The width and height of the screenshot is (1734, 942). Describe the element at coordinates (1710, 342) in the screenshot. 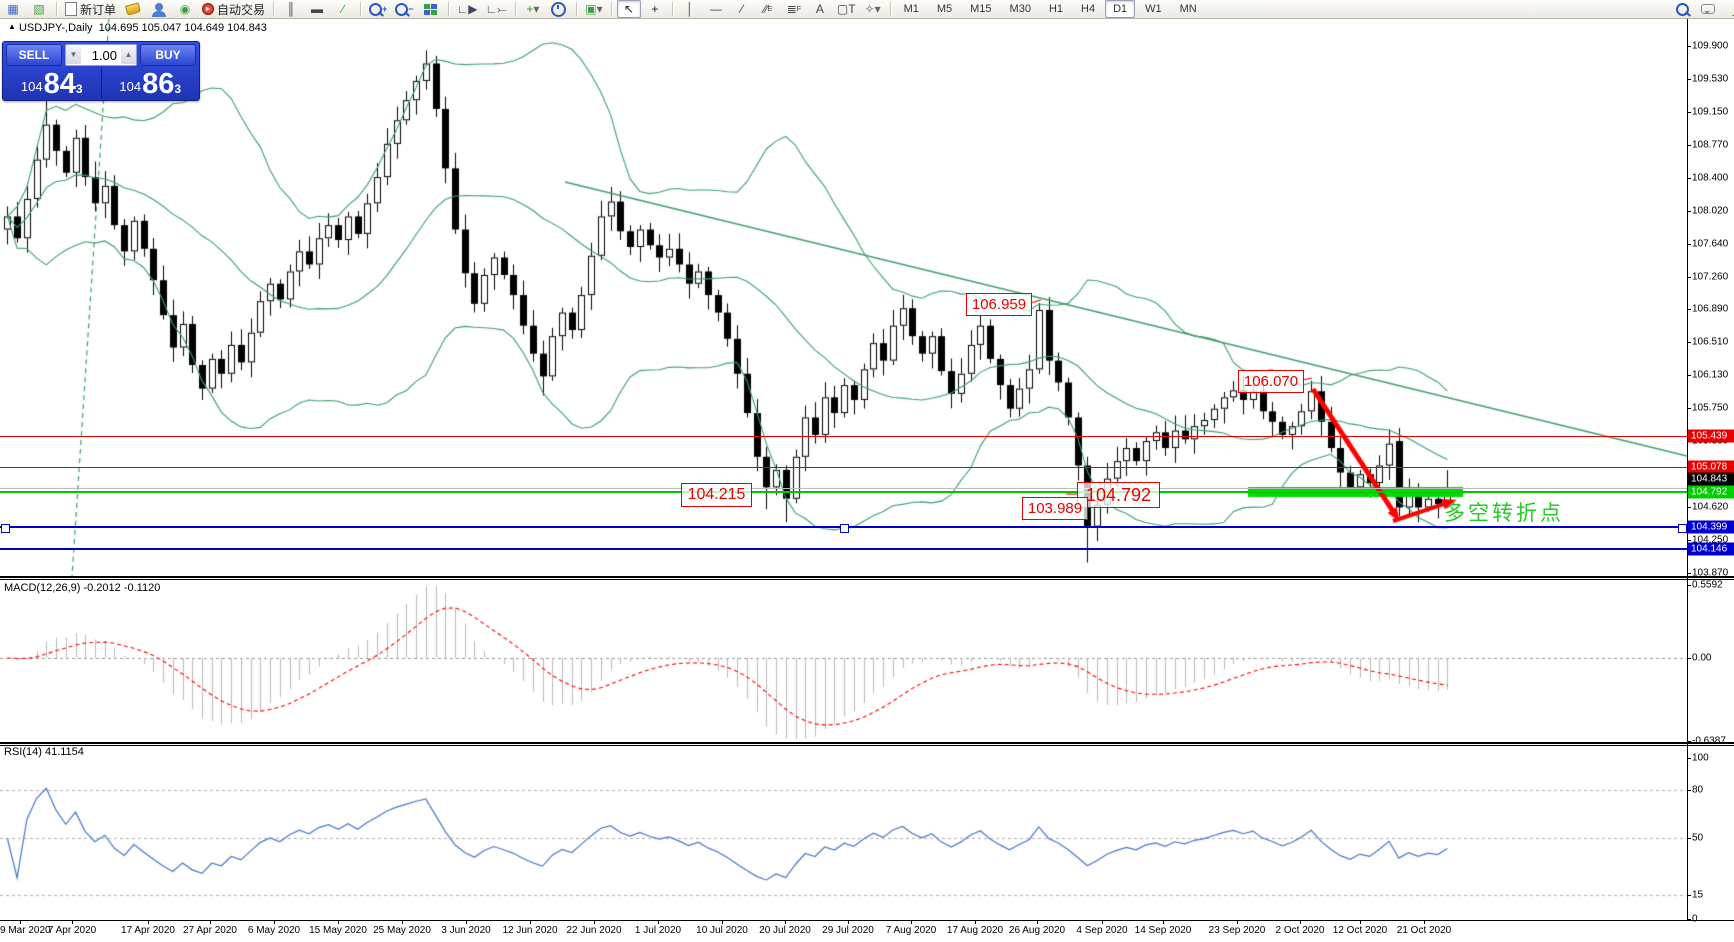

I see `price-tick-label: 106.510` at that location.